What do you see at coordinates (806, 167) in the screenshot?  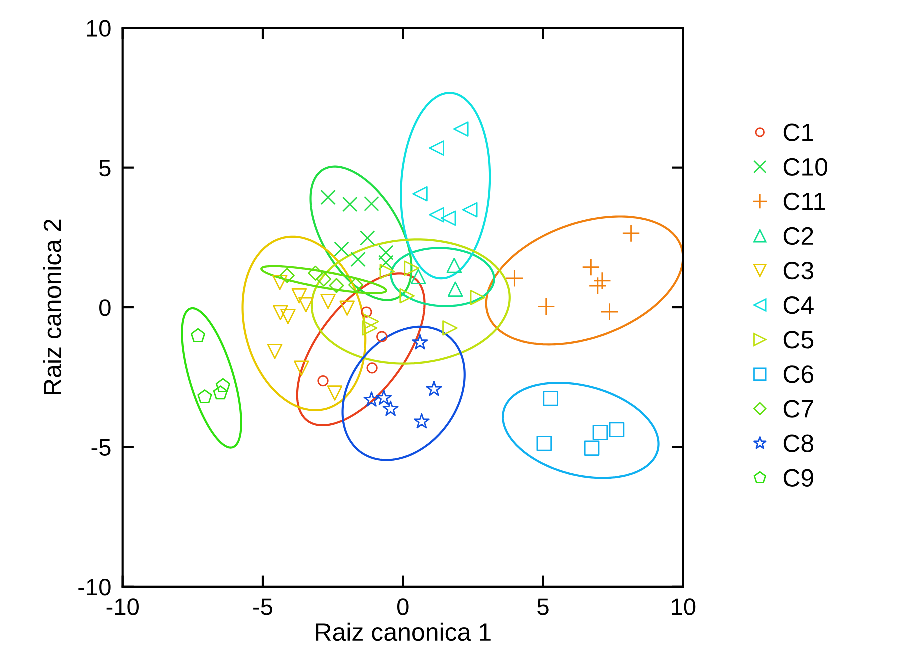 I see `legend-label: C10` at bounding box center [806, 167].